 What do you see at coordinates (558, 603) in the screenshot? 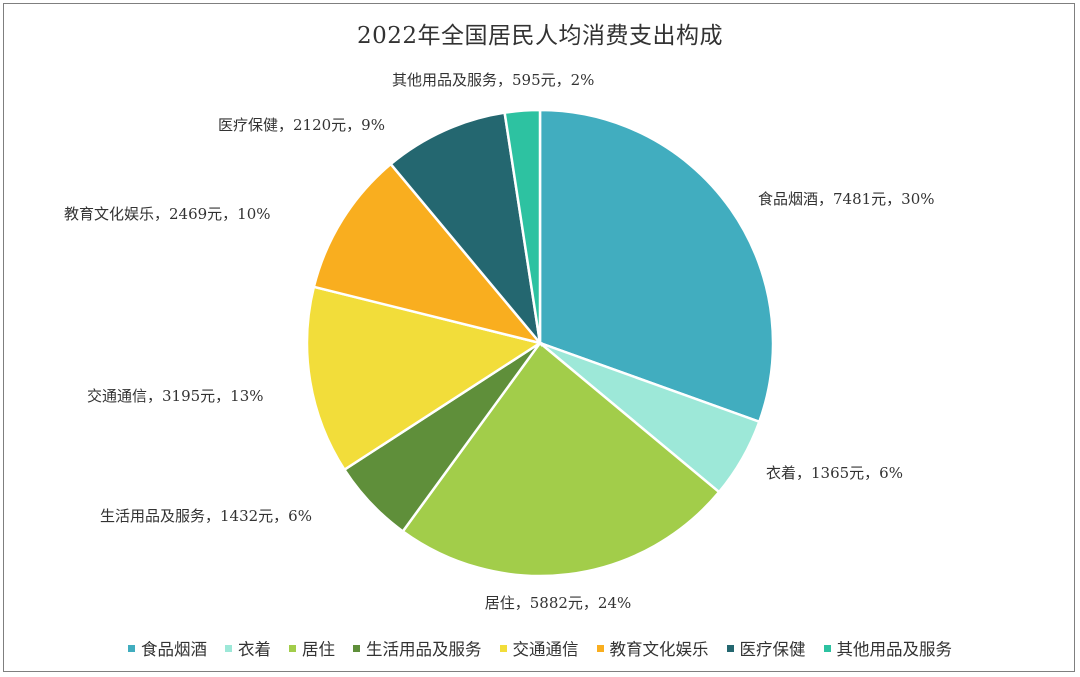
I see `data-label-3: 居住，5882元，24%` at bounding box center [558, 603].